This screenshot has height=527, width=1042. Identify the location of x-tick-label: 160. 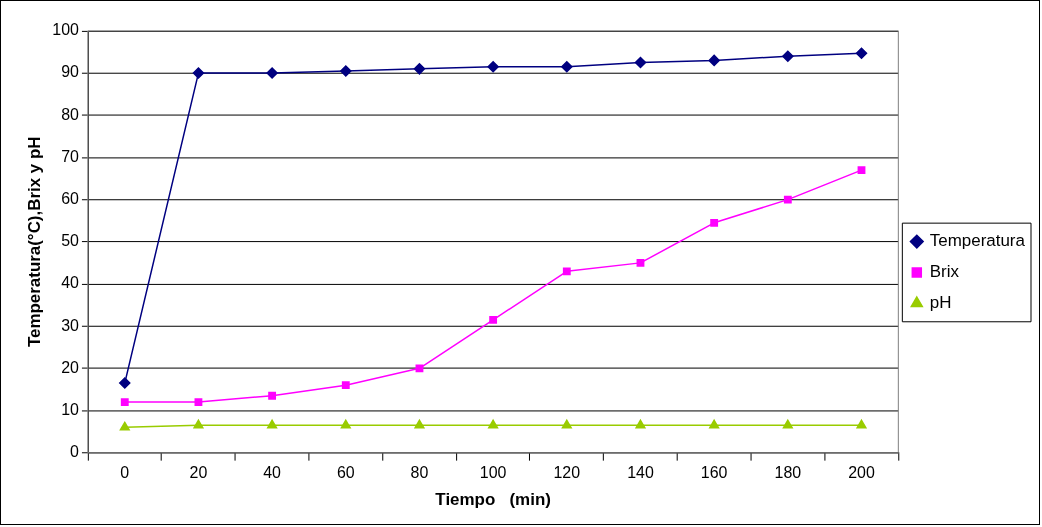
(714, 472).